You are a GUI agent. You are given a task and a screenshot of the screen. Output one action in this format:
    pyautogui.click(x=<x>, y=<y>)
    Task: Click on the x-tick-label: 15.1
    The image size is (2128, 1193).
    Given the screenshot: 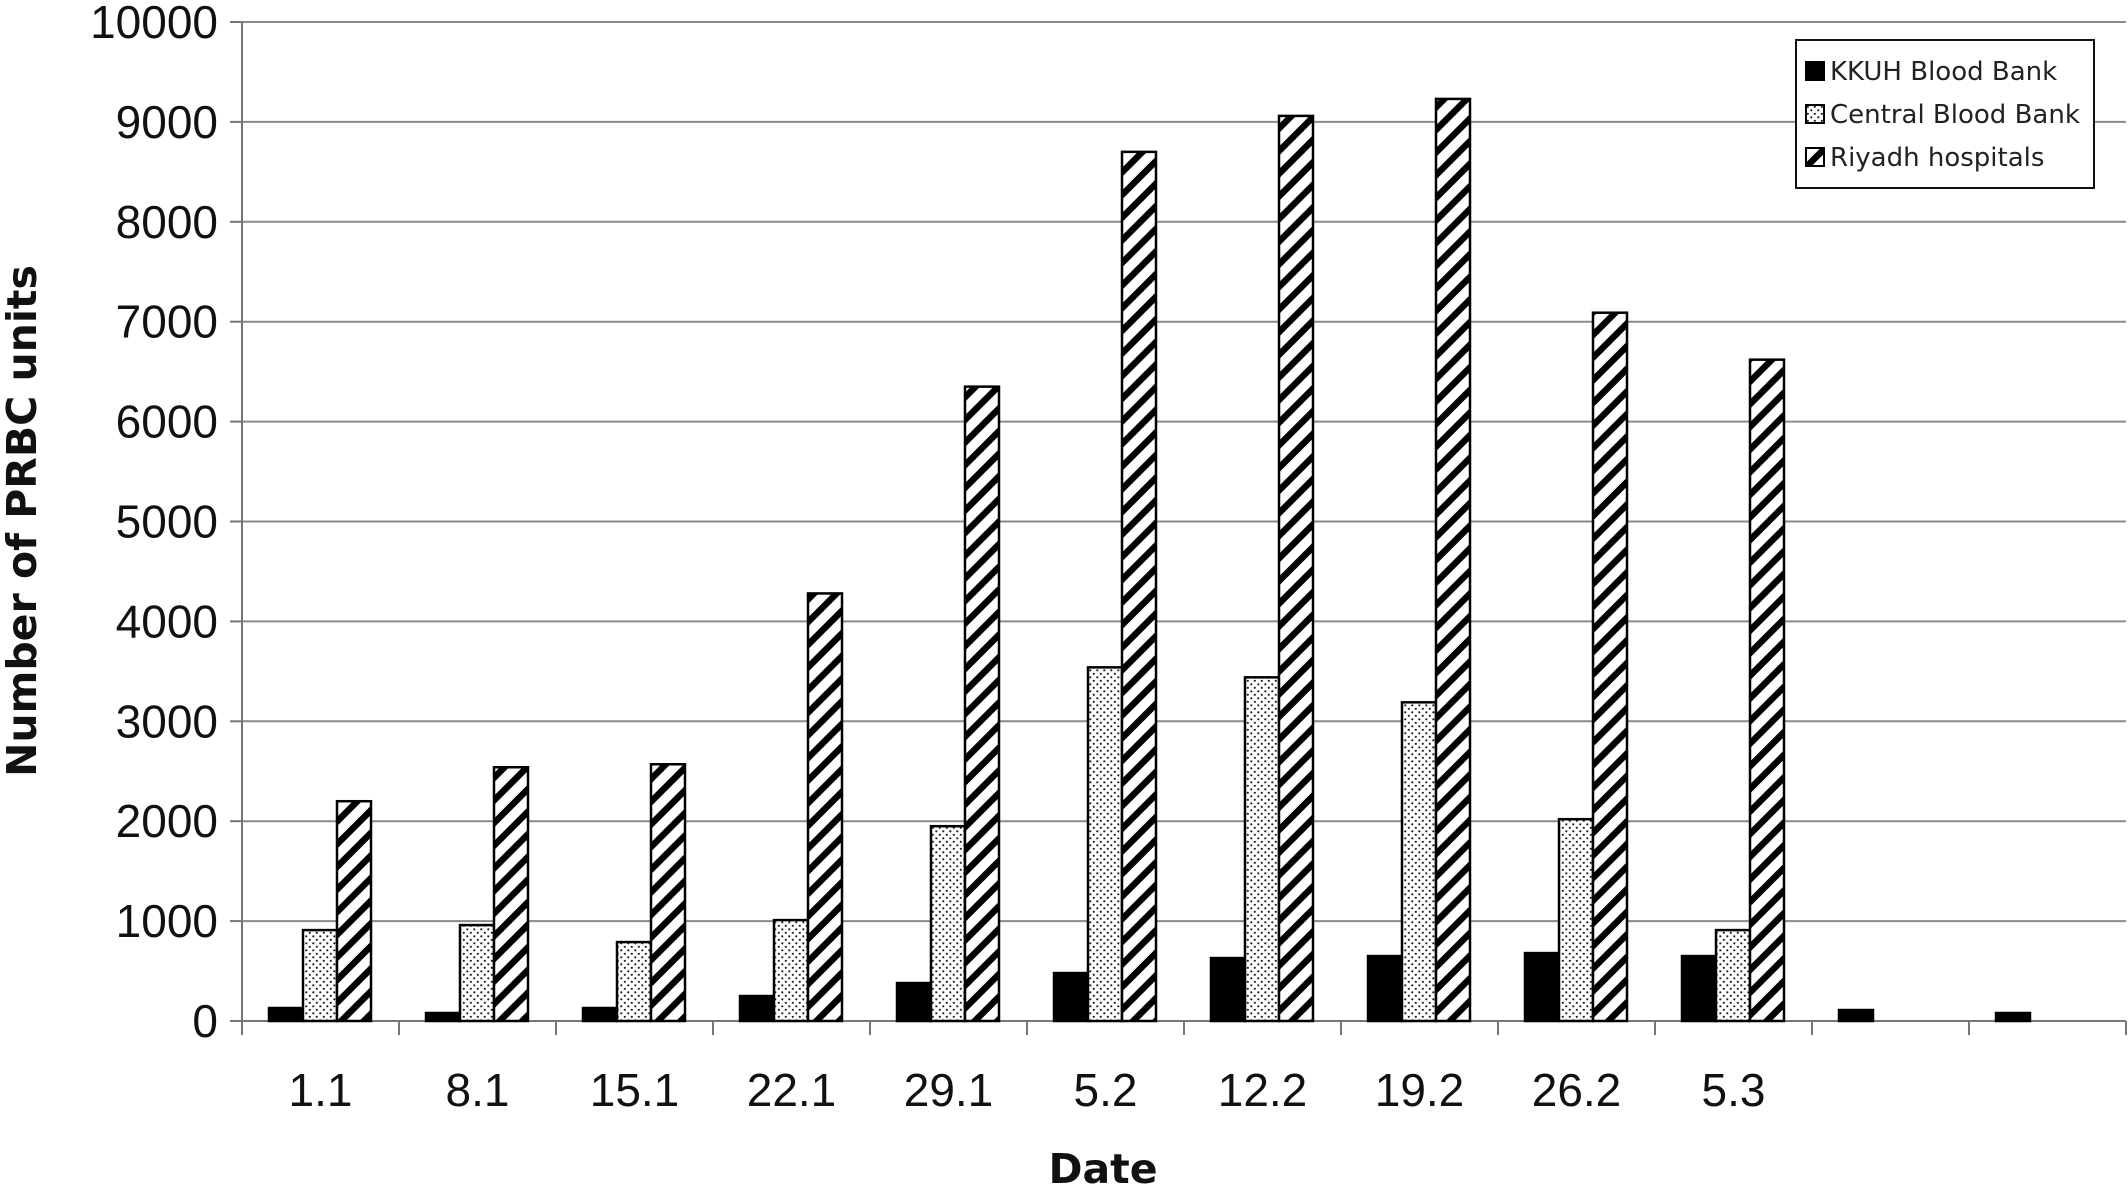 What is the action you would take?
    pyautogui.click(x=635, y=1090)
    